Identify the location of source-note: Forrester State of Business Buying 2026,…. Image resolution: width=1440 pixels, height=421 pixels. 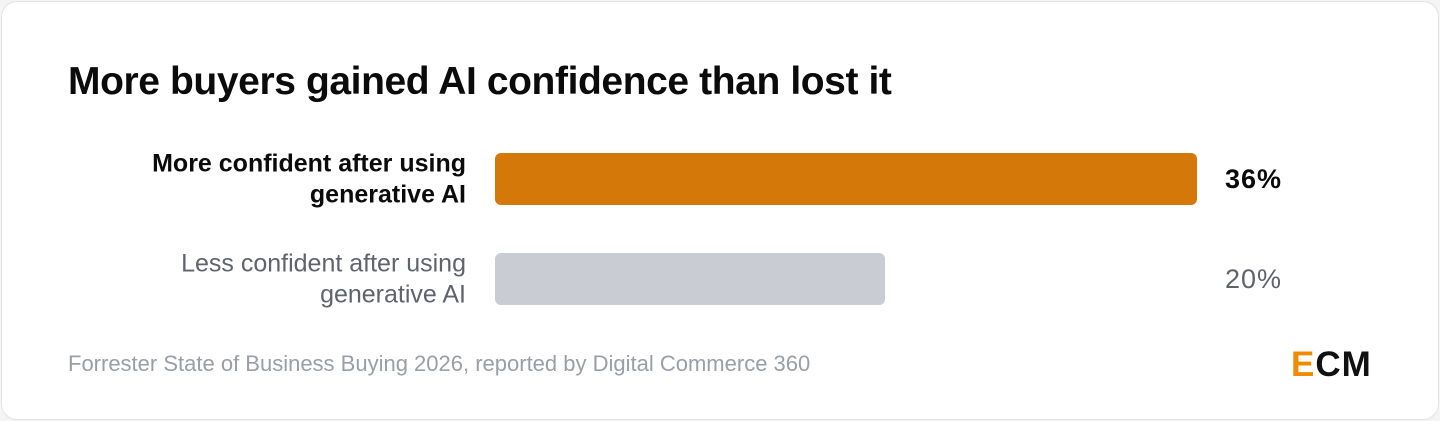
(439, 363).